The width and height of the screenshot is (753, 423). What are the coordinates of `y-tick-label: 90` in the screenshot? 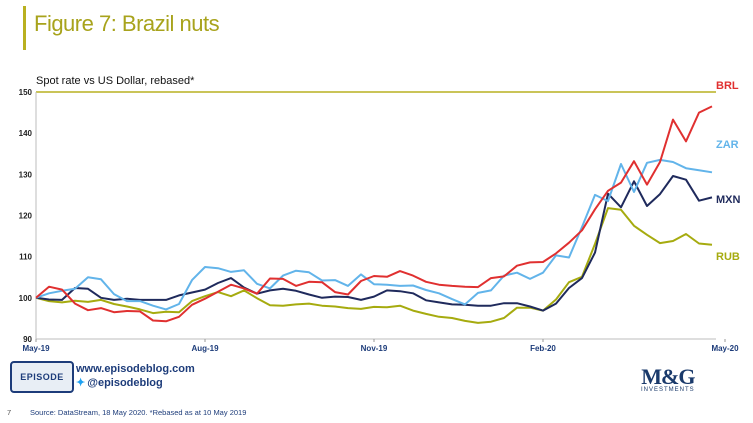 It's located at (27, 339).